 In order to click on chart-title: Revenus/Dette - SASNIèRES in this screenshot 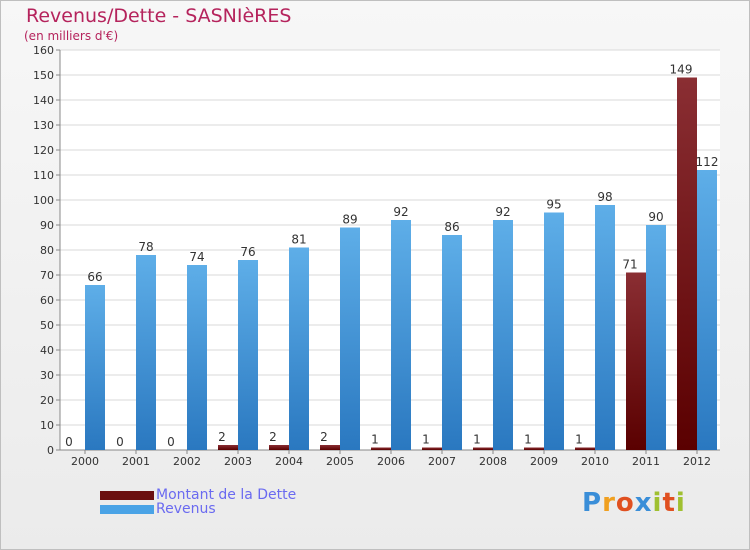, I will do `click(159, 16)`.